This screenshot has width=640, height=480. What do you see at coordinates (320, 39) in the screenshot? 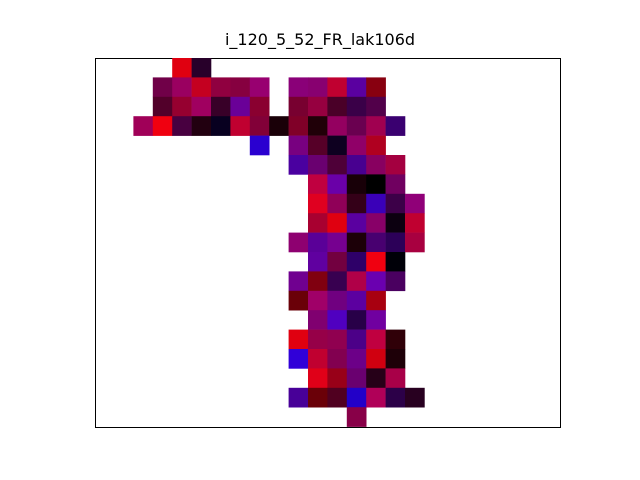
I see `chart-title: i_120_5_52_FR_lak106d` at bounding box center [320, 39].